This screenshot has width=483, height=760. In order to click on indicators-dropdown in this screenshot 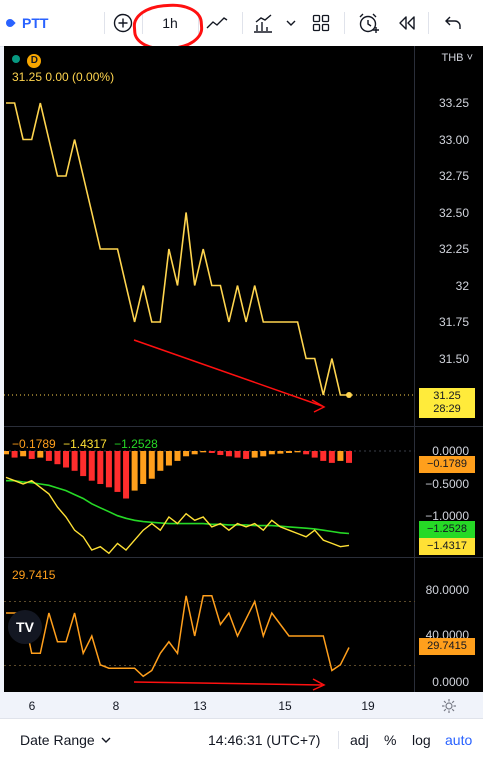, I will do `click(291, 23)`.